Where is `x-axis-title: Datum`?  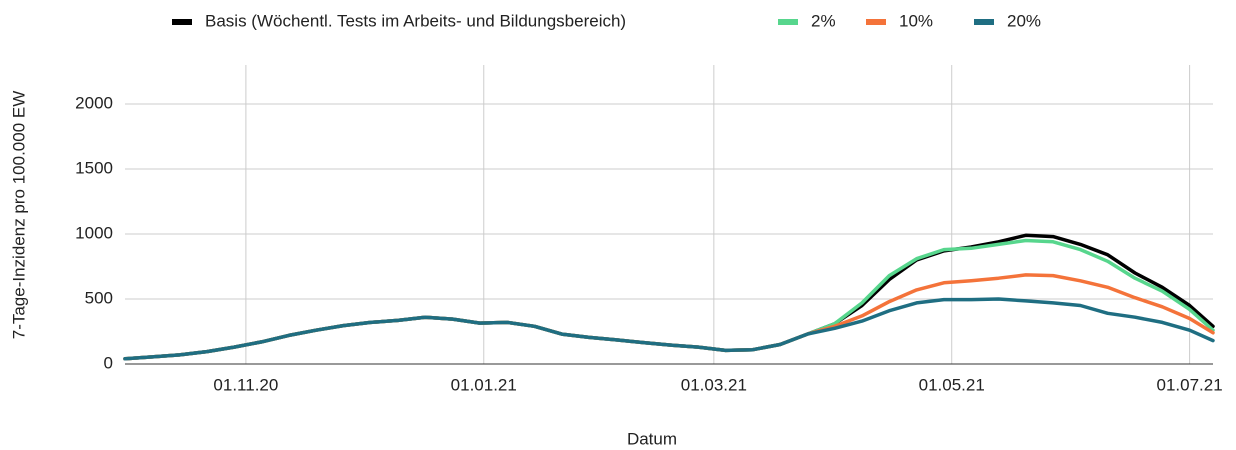
x-axis-title: Datum is located at coordinates (652, 438).